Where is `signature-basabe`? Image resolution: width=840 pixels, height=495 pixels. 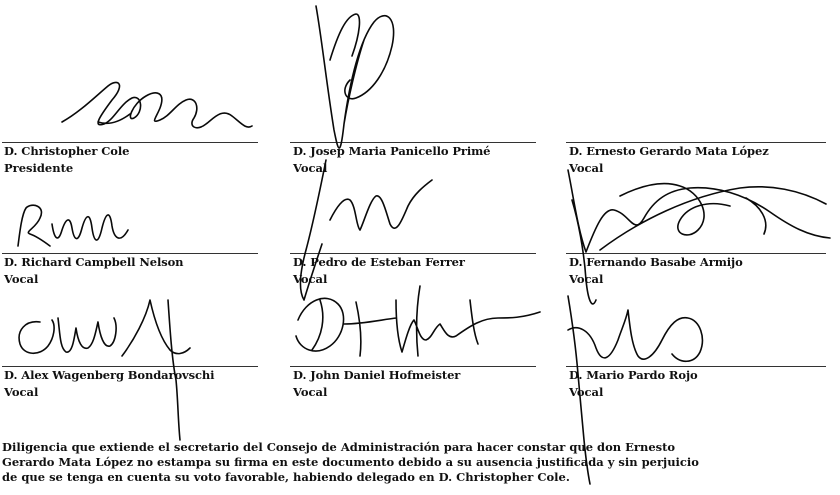
signature-basabe is located at coordinates (584, 252).